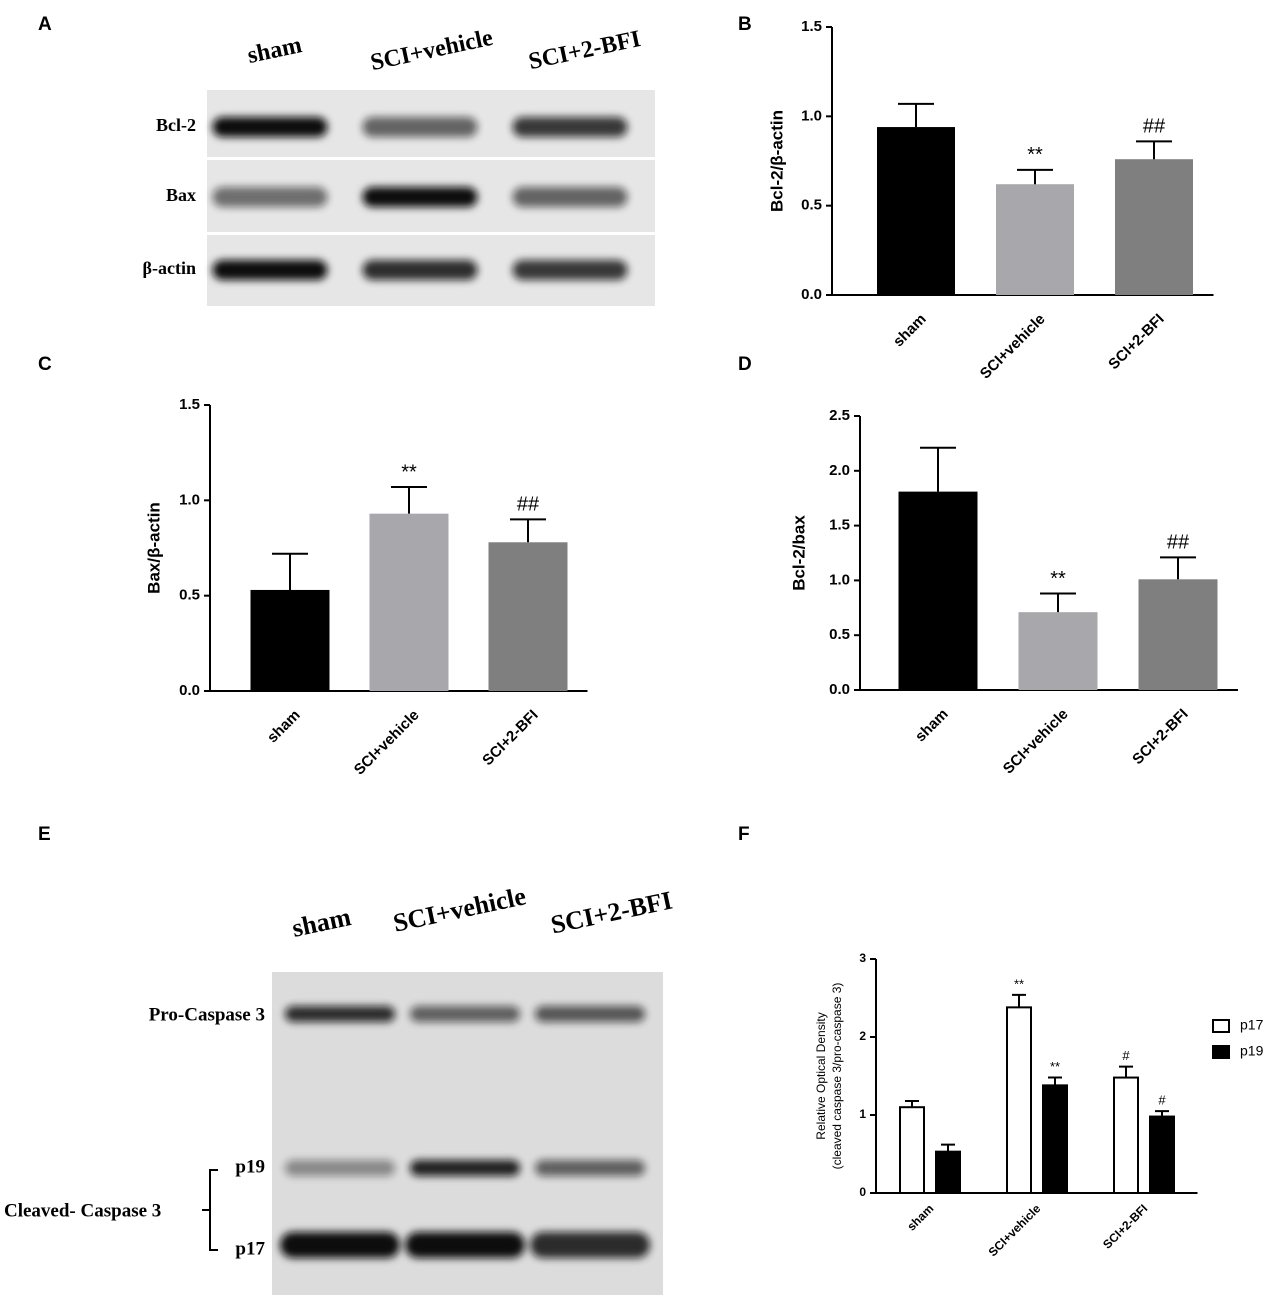 The image size is (1278, 1305). Describe the element at coordinates (82, 1210) in the screenshot. I see `row-label: Cleaved- Caspase 3` at that location.